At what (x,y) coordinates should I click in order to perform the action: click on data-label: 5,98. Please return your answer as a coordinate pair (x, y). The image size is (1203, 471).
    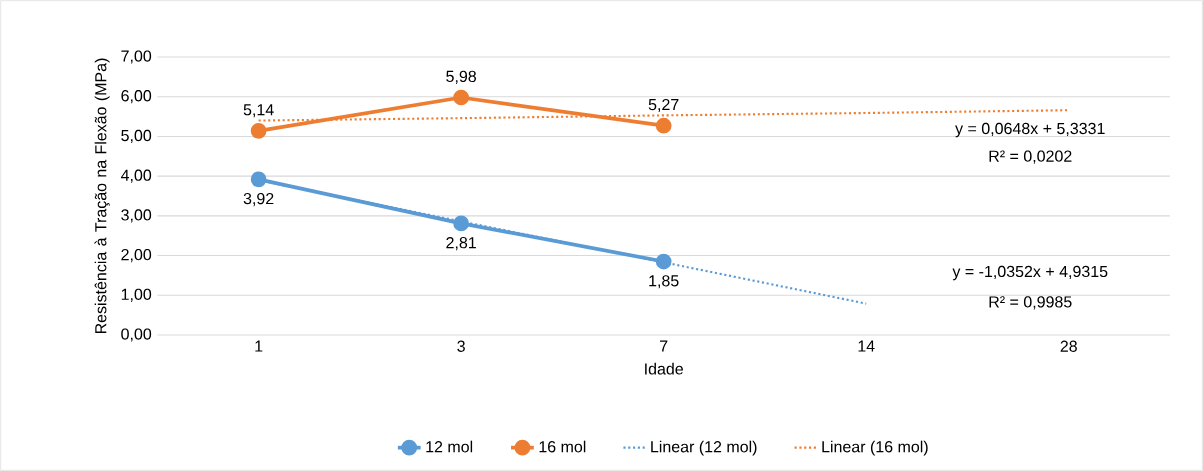
    Looking at the image, I should click on (461, 77).